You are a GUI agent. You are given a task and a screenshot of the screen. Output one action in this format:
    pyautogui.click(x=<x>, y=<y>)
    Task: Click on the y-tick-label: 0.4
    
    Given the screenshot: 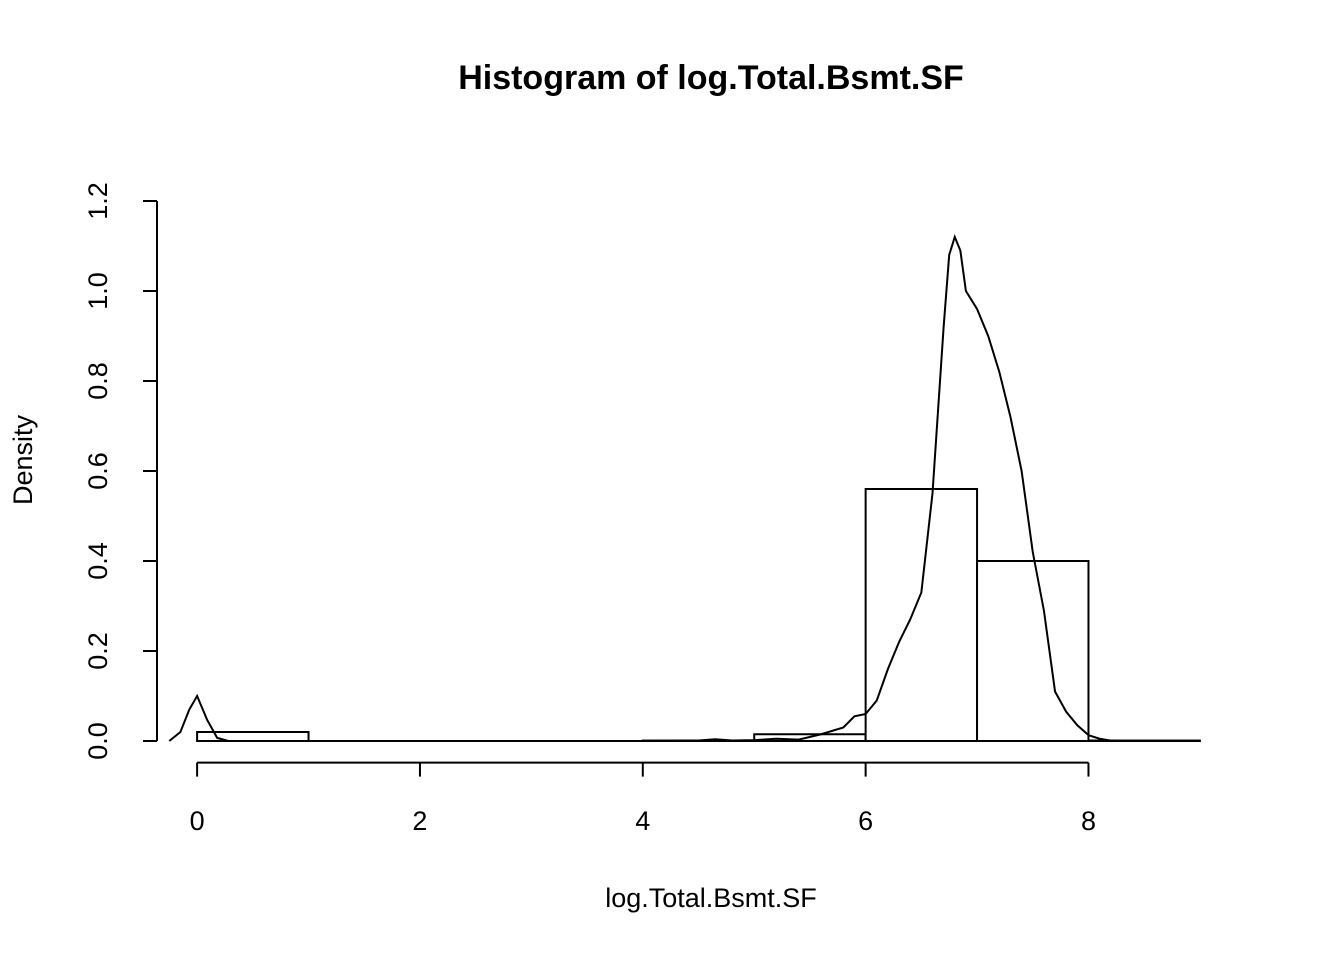 What is the action you would take?
    pyautogui.click(x=98, y=561)
    